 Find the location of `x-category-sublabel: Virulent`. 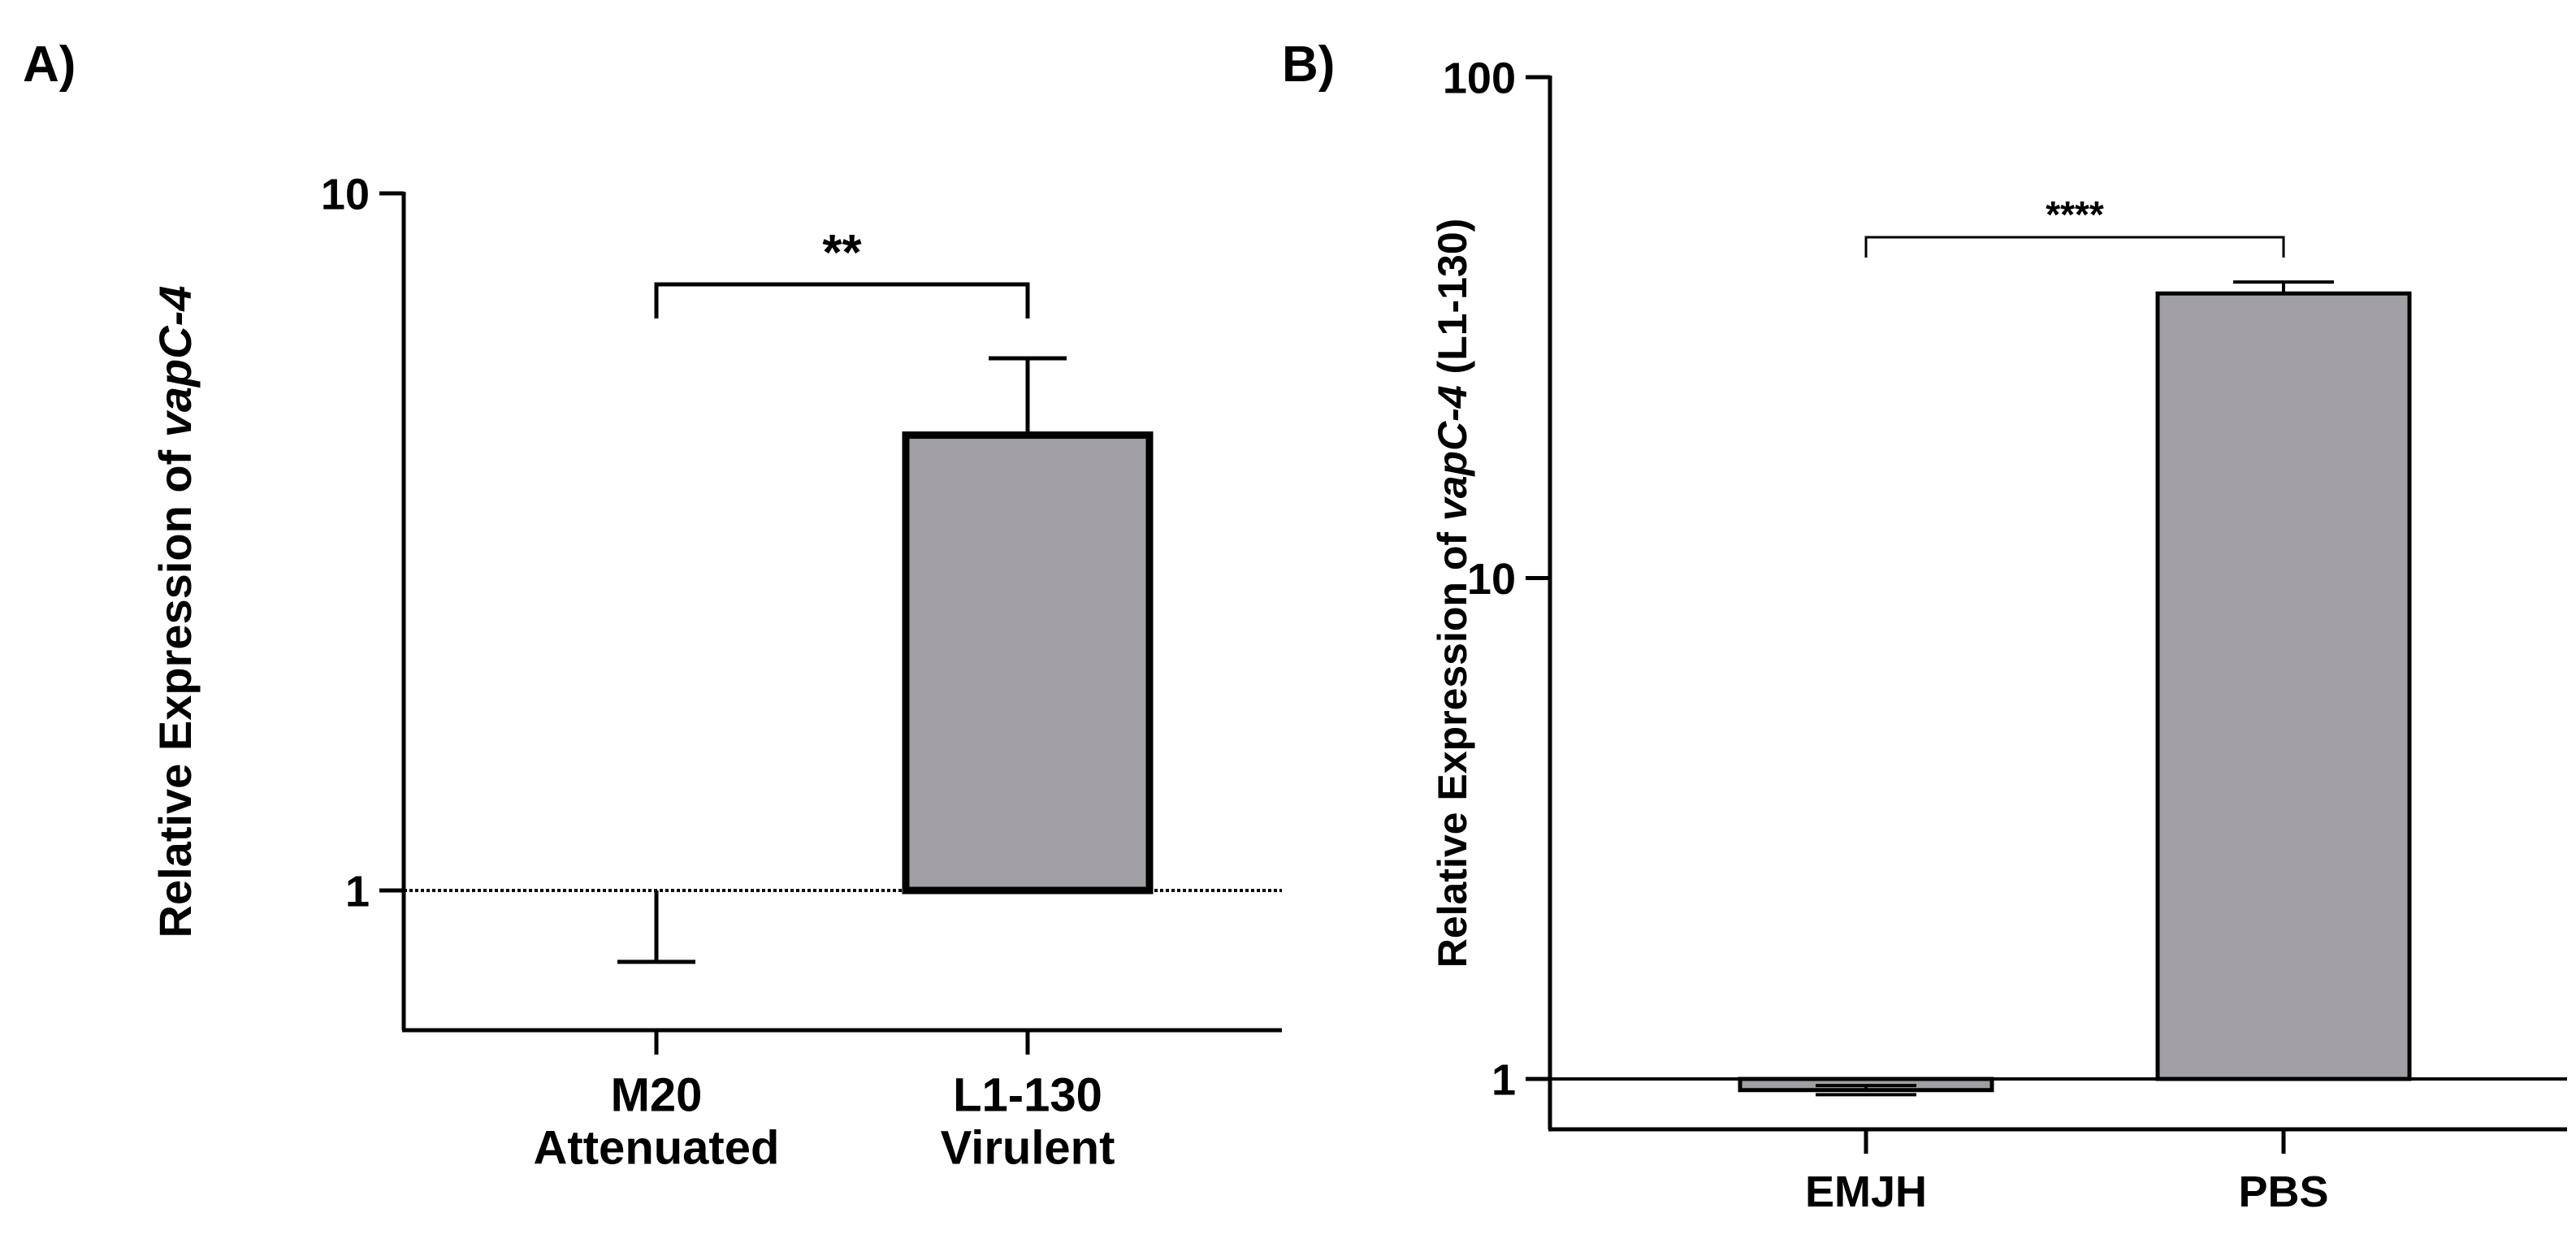

x-category-sublabel: Virulent is located at coordinates (1028, 1148).